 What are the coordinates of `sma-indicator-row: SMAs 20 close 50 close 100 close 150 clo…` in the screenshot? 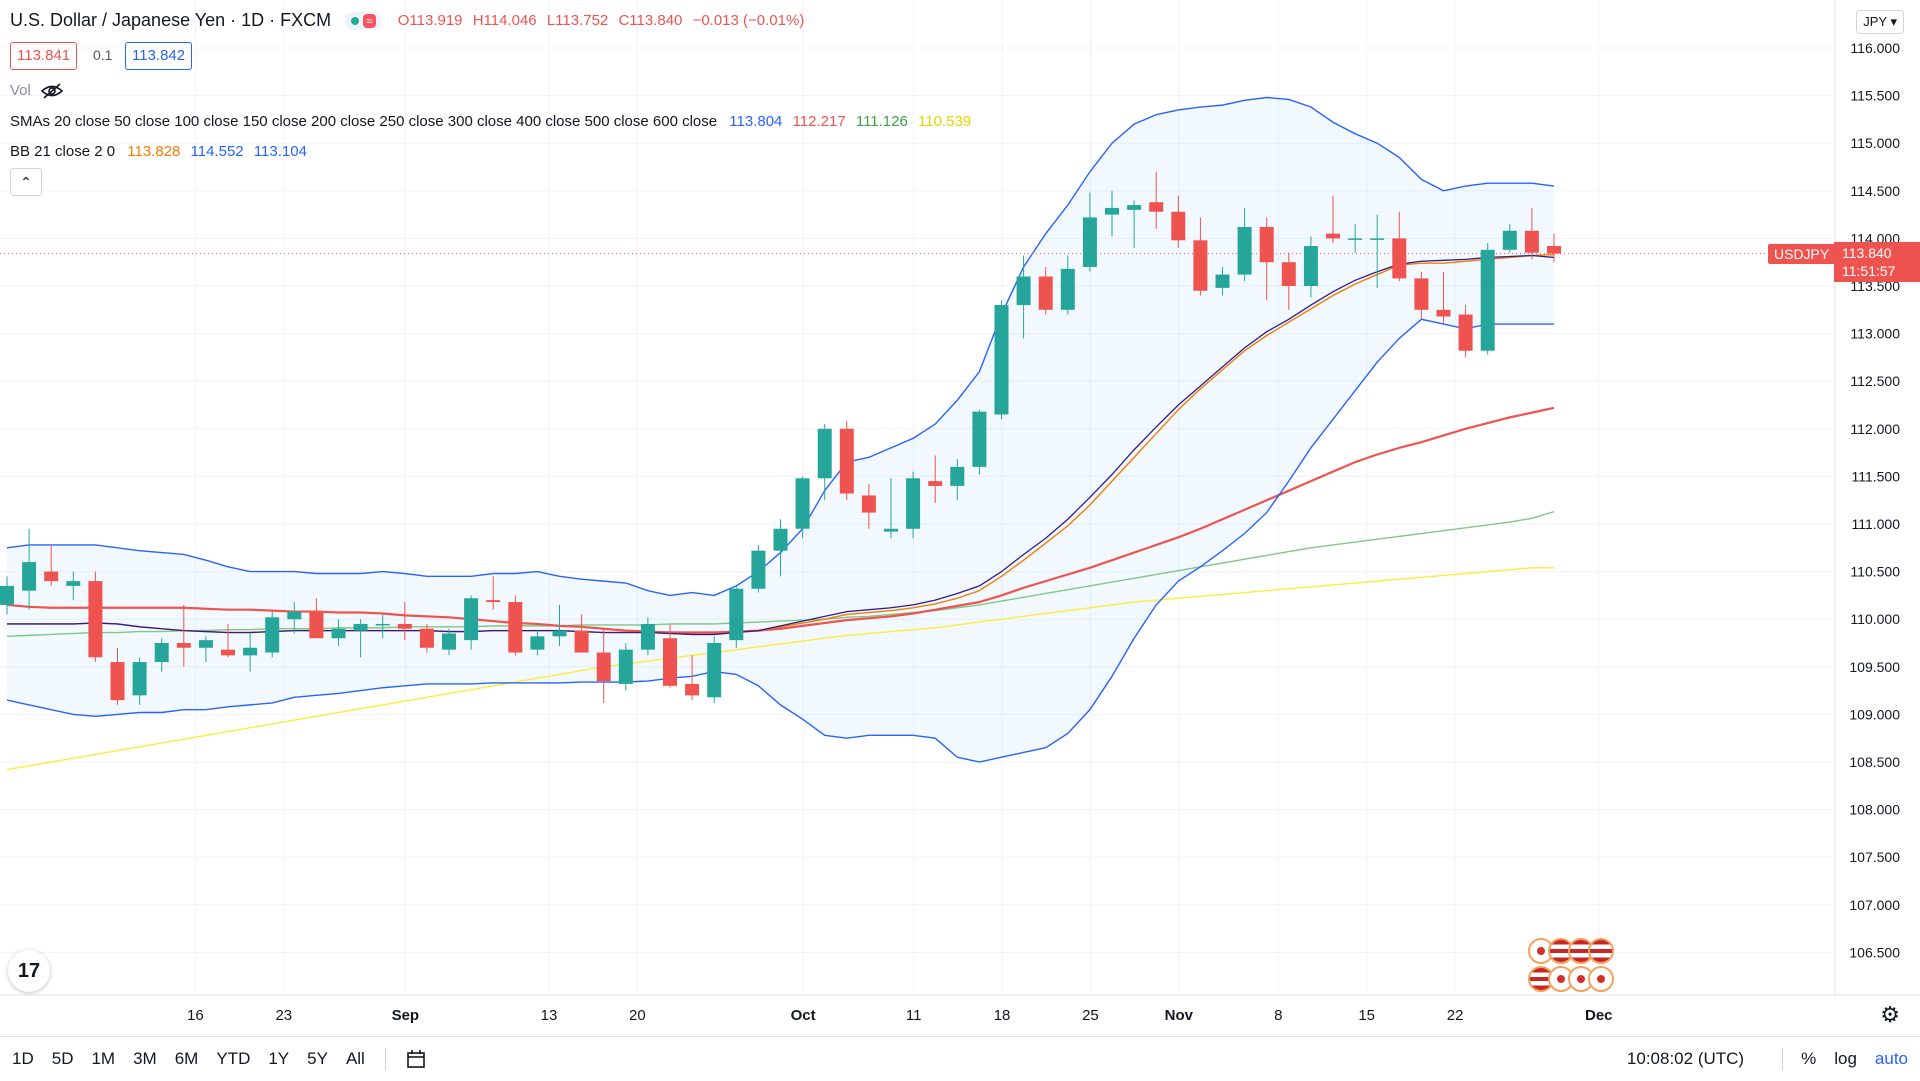 It's located at (490, 121).